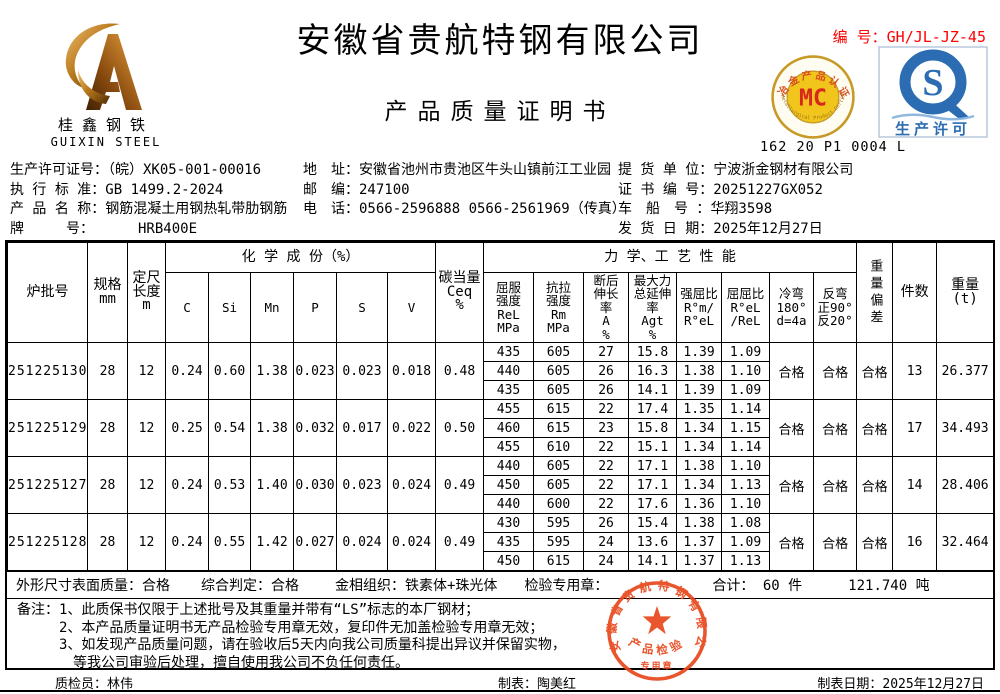 The height and width of the screenshot is (694, 1000). I want to click on weight-deviation-label: 重量偏差, so click(875, 292).